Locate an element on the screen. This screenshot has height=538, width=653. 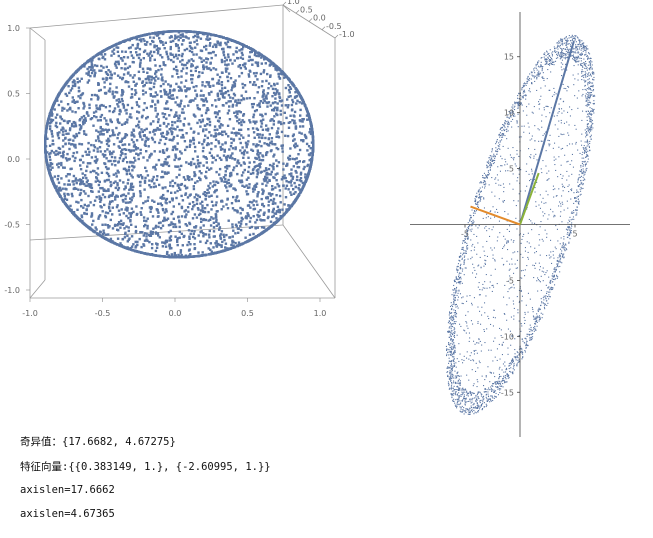
box-edge is located at coordinates (309, 261).